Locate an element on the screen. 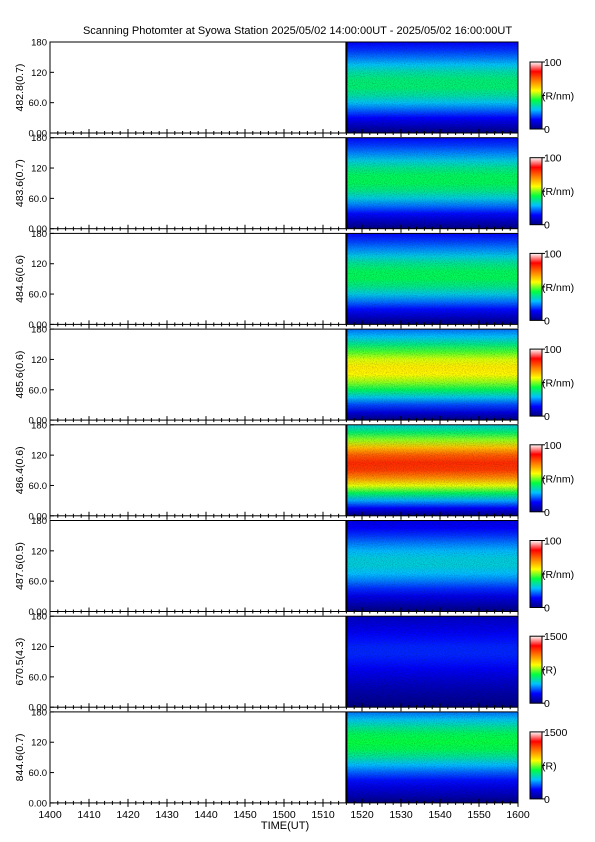 This screenshot has width=595, height=842. x-tick-label: 1450 is located at coordinates (245, 815).